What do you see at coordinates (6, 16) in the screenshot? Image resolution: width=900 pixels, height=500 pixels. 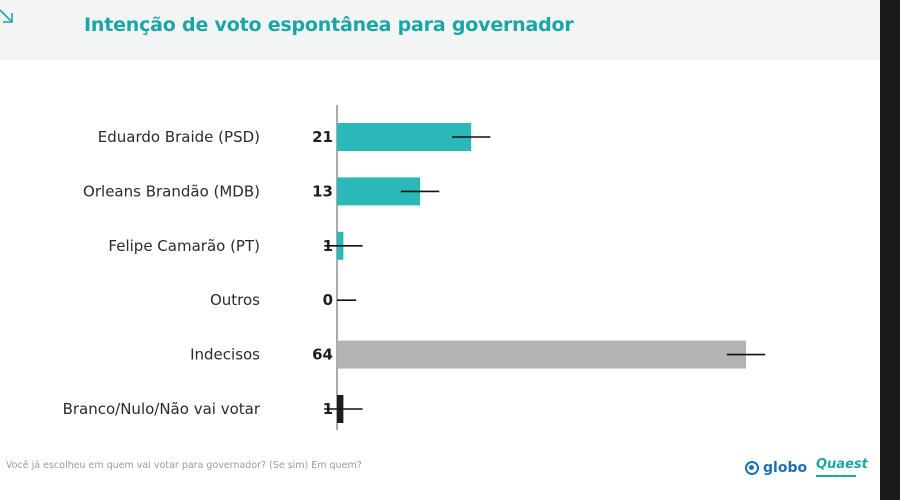 I see `diagonal-arrow-icon` at bounding box center [6, 16].